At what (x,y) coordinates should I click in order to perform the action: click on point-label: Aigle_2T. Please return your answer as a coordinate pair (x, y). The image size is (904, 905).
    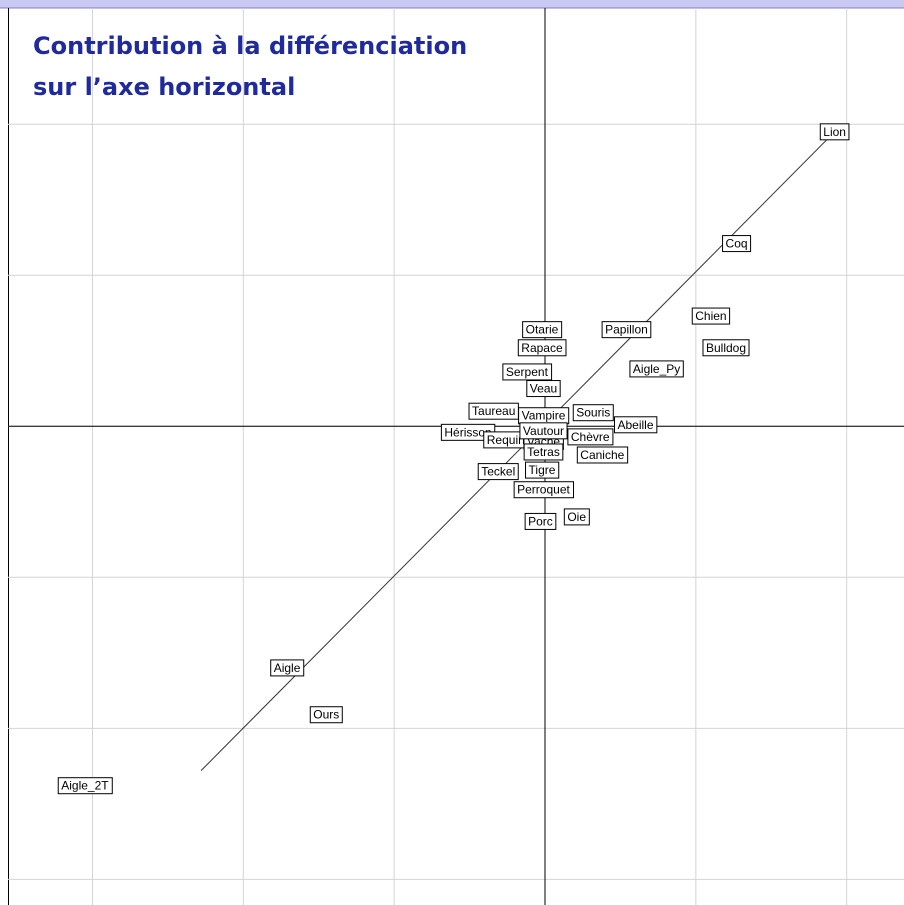
    Looking at the image, I should click on (85, 786).